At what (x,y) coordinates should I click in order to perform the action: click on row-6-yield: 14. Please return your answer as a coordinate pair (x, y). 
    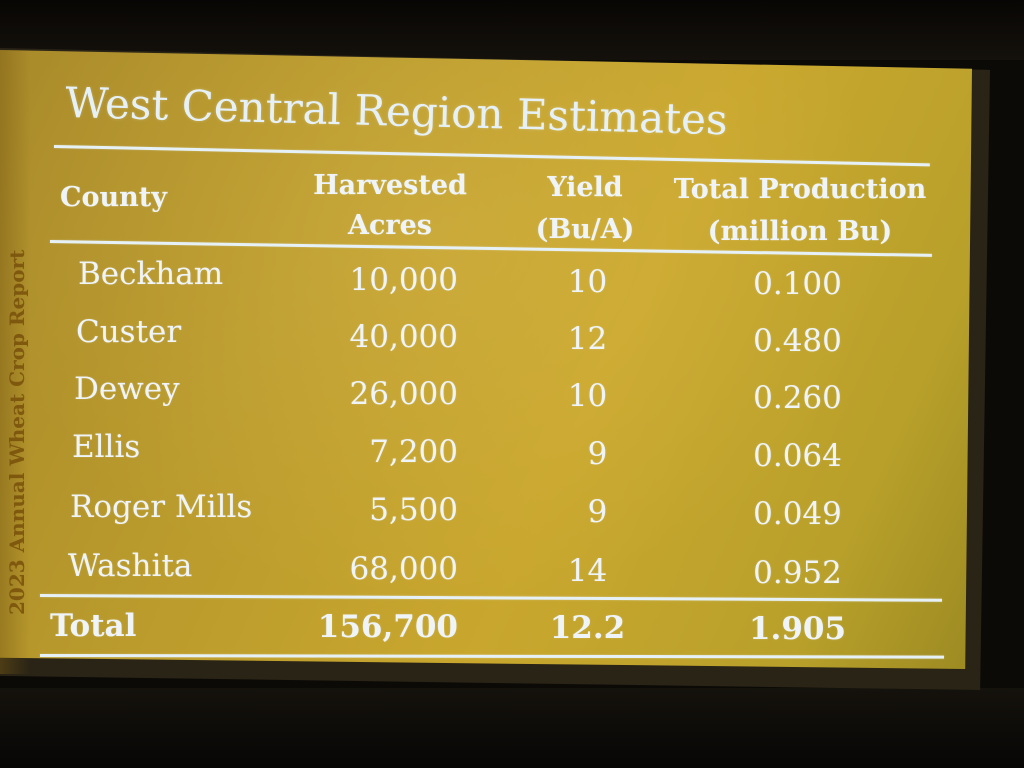
    Looking at the image, I should click on (587, 571).